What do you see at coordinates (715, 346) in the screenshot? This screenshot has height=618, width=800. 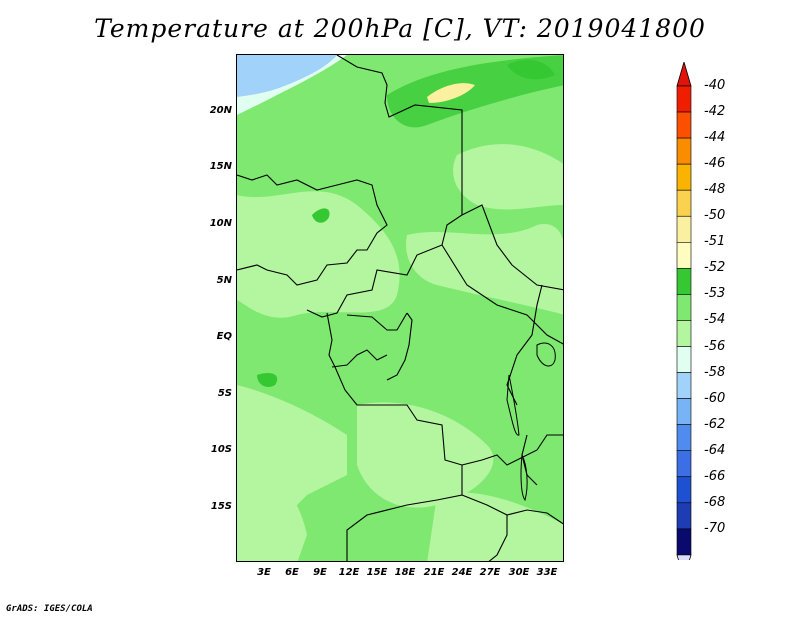 I see `colorbar-label: -56` at bounding box center [715, 346].